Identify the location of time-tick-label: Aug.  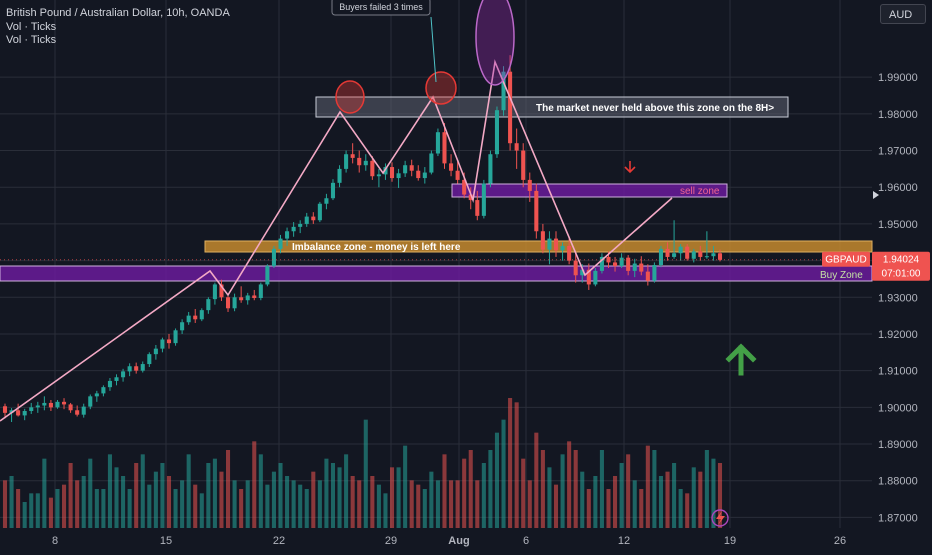
(458, 541).